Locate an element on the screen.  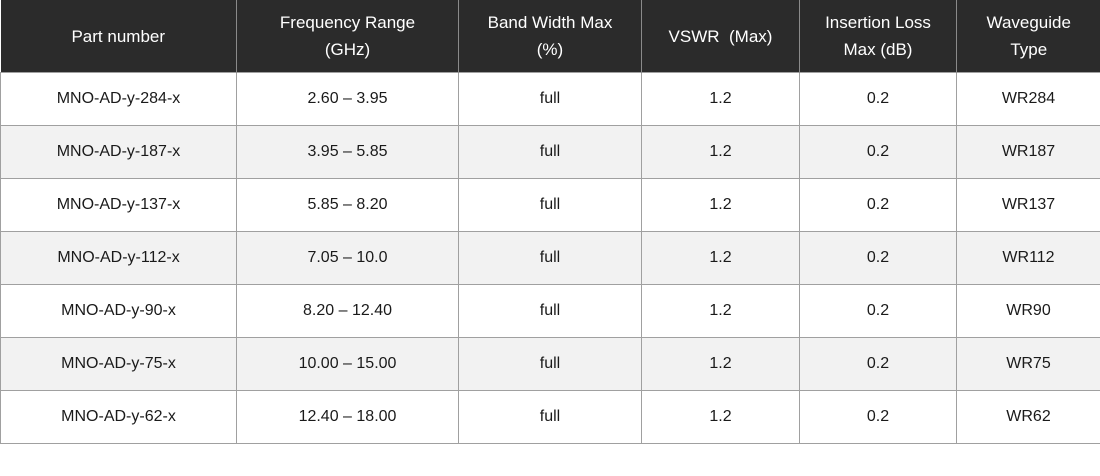
table-cell: WR112 is located at coordinates (1028, 258).